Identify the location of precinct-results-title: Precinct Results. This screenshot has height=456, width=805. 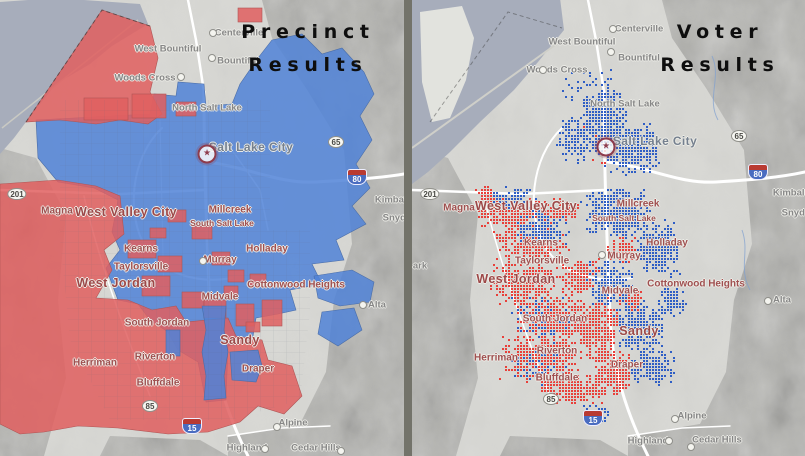
(308, 49).